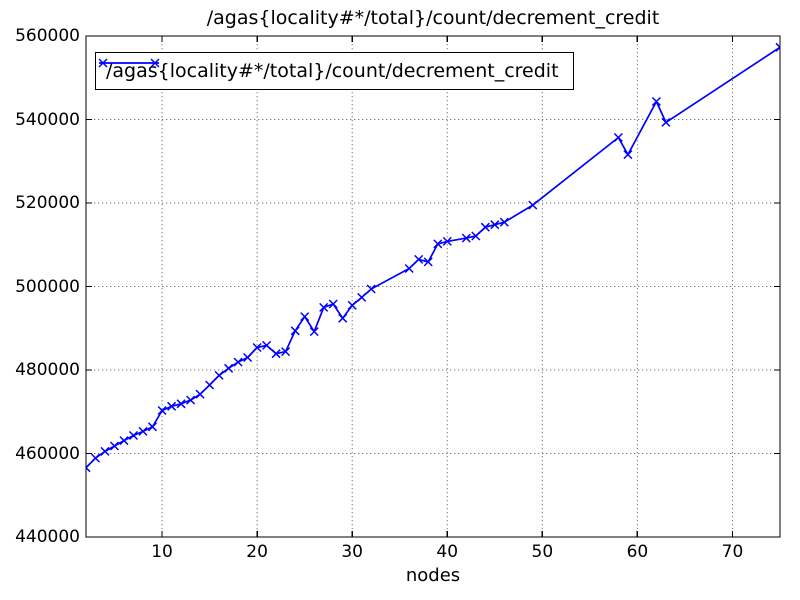 This screenshot has width=800, height=600. Describe the element at coordinates (637, 552) in the screenshot. I see `x-tick-label: 60` at that location.